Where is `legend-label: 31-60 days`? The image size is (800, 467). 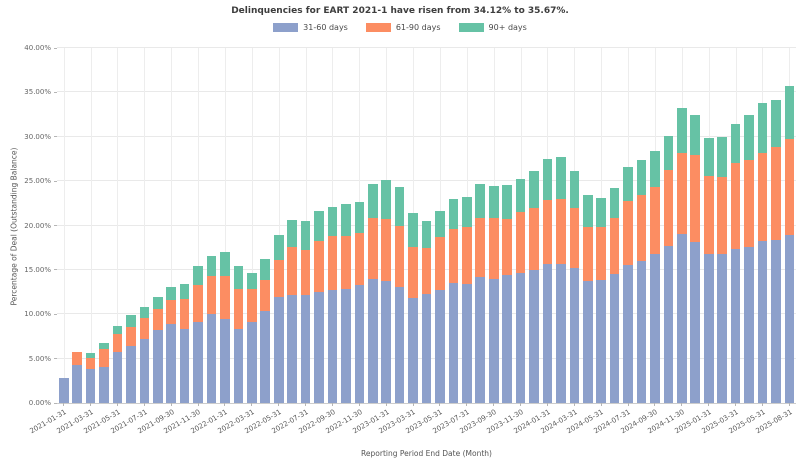
legend-label: 31-60 days is located at coordinates (325, 27).